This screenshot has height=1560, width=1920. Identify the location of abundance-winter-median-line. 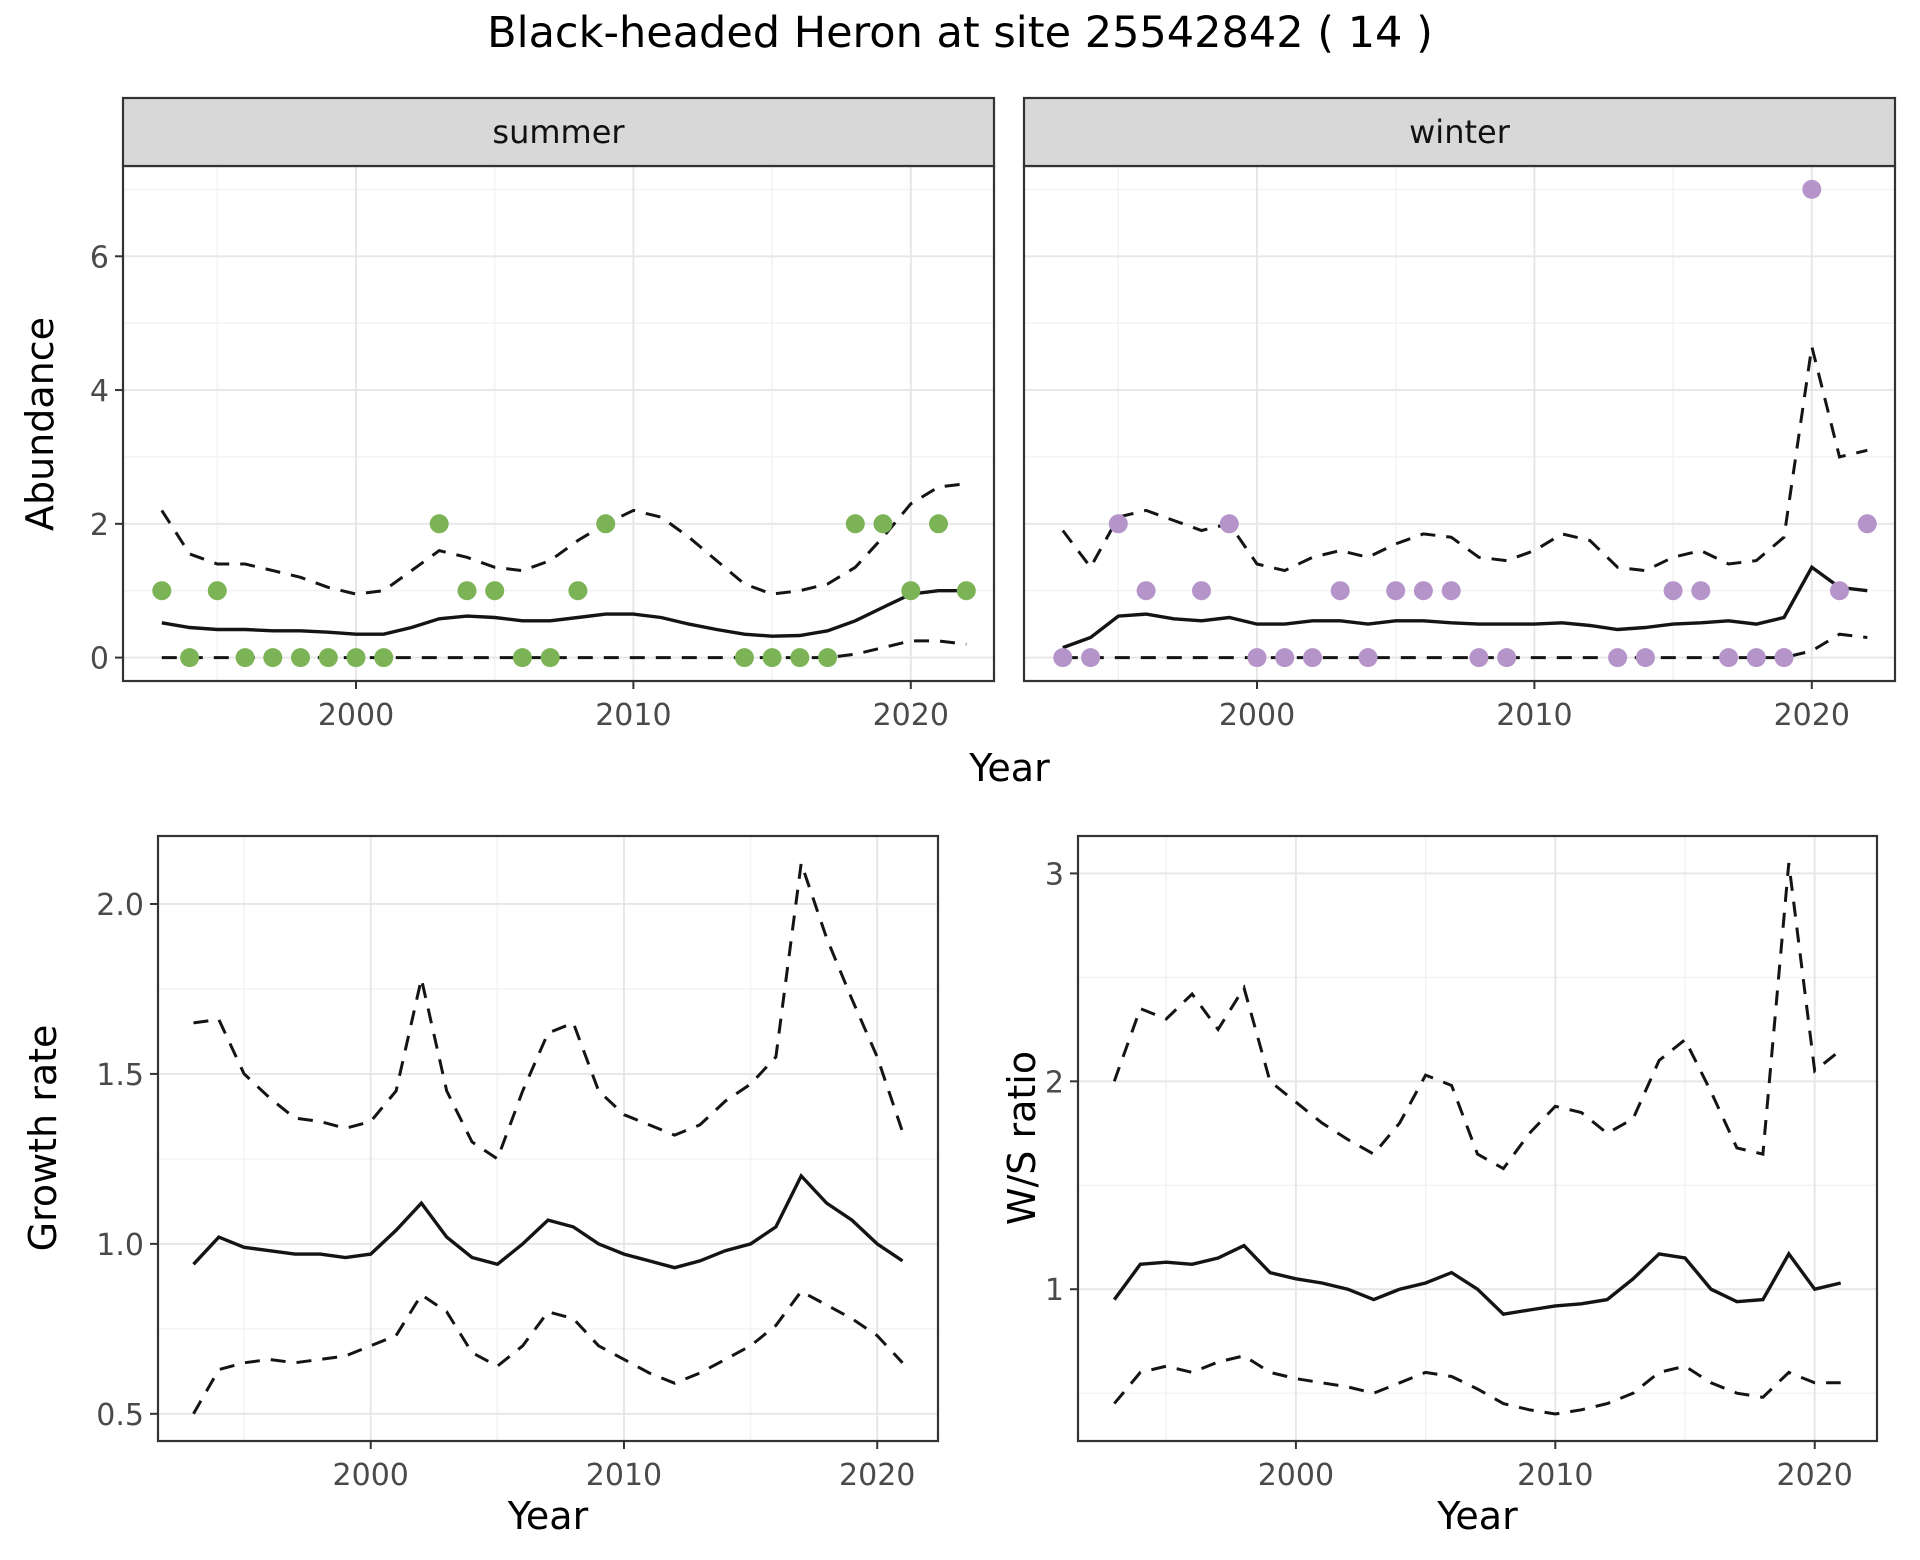
(1465, 607).